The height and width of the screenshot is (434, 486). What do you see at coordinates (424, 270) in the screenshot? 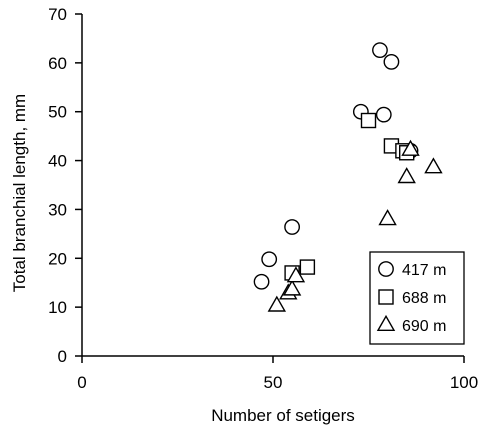
I see `legend-label: 417 m` at bounding box center [424, 270].